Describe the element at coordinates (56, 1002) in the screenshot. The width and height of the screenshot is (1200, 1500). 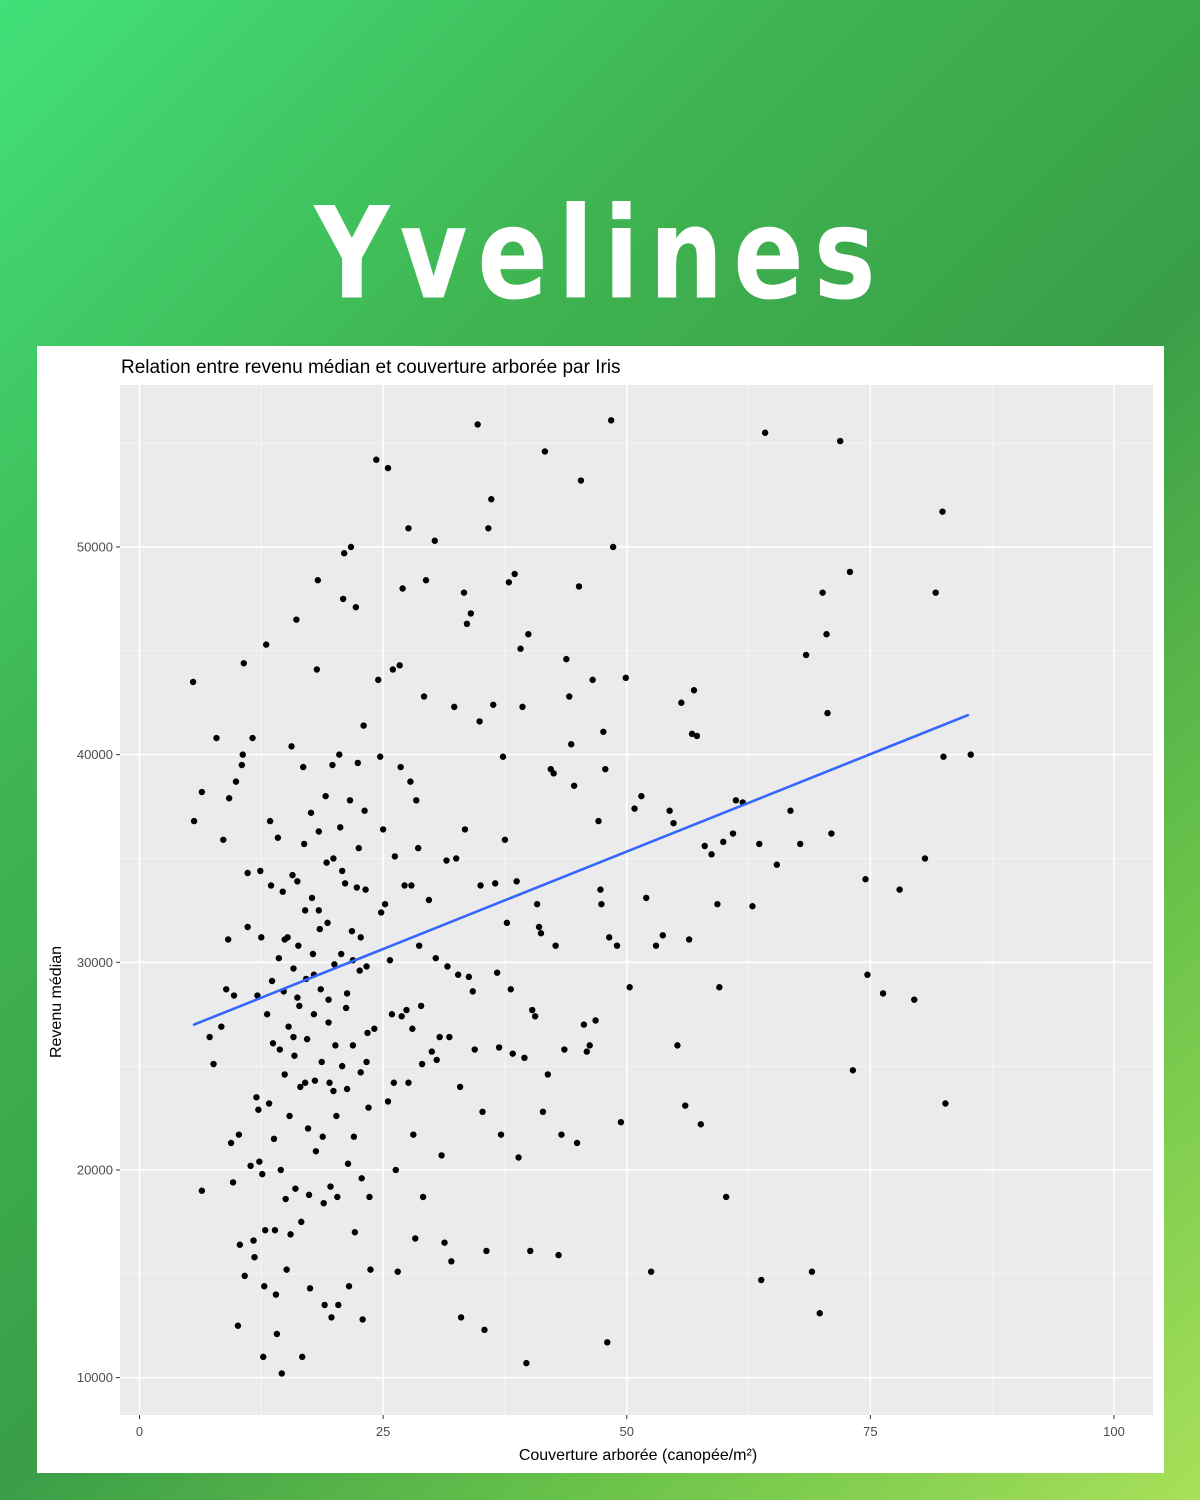
I see `y-axis-label: Revenu médian` at that location.